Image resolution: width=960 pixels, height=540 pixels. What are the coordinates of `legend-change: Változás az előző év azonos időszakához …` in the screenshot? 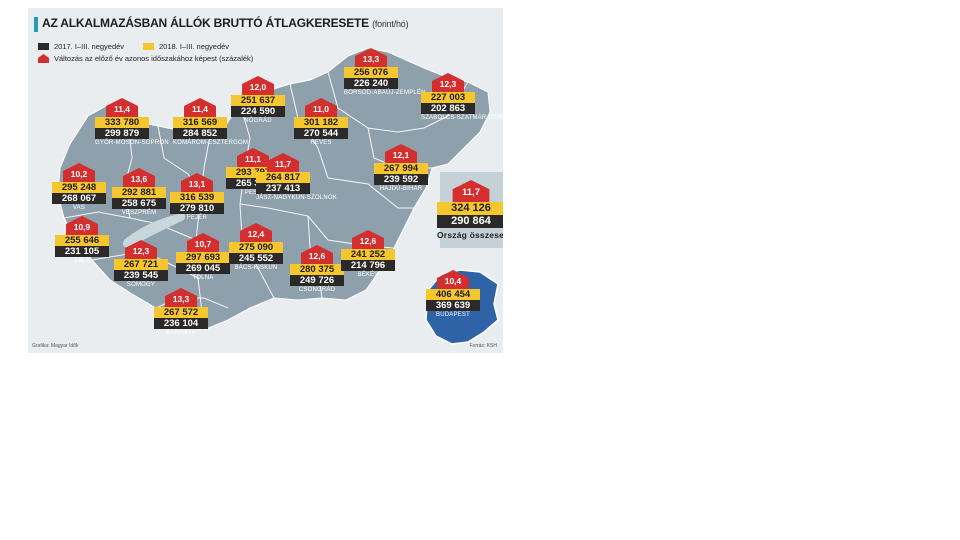 It's located at (145, 58).